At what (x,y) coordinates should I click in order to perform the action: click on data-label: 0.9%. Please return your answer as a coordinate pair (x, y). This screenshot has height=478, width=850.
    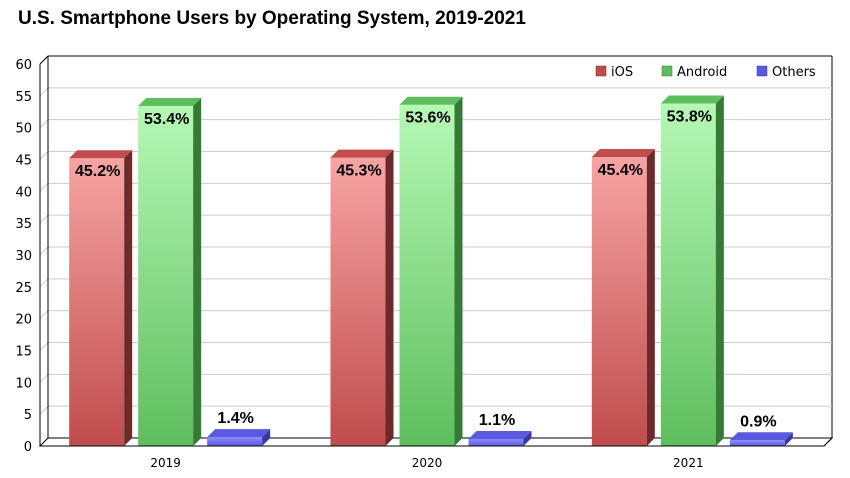
    Looking at the image, I should click on (758, 421).